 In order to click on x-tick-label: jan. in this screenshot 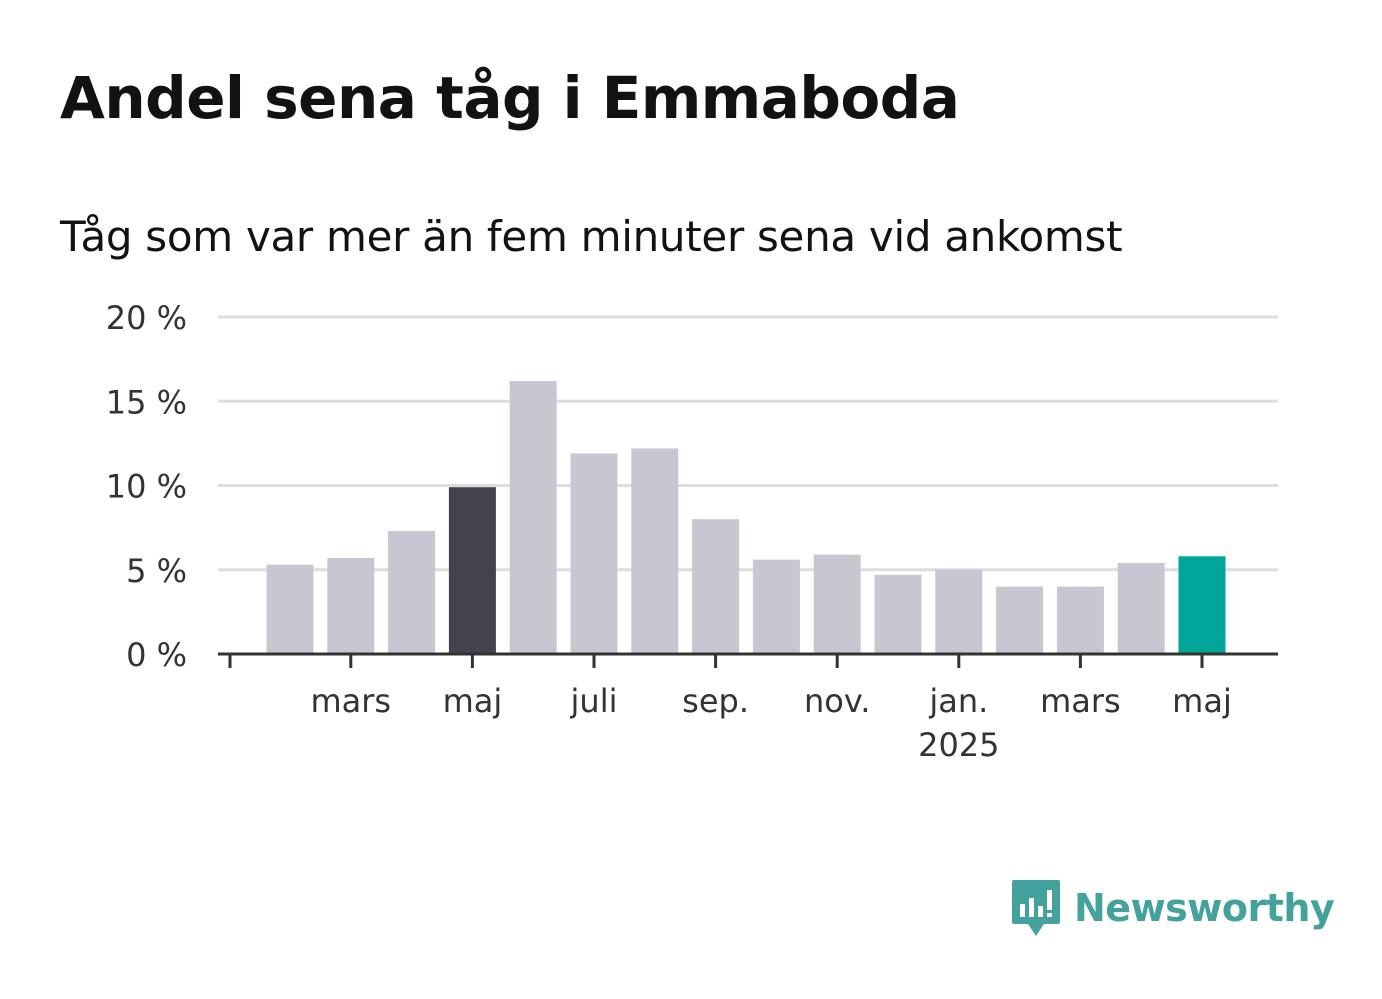, I will do `click(958, 701)`.